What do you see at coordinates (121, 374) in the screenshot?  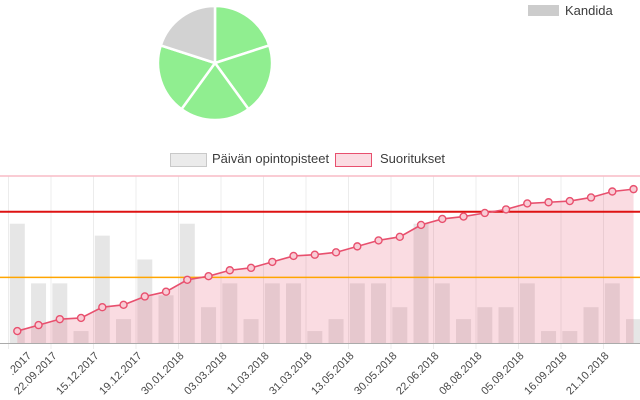 I see `x-axis-label: 19.12.2017` at bounding box center [121, 374].